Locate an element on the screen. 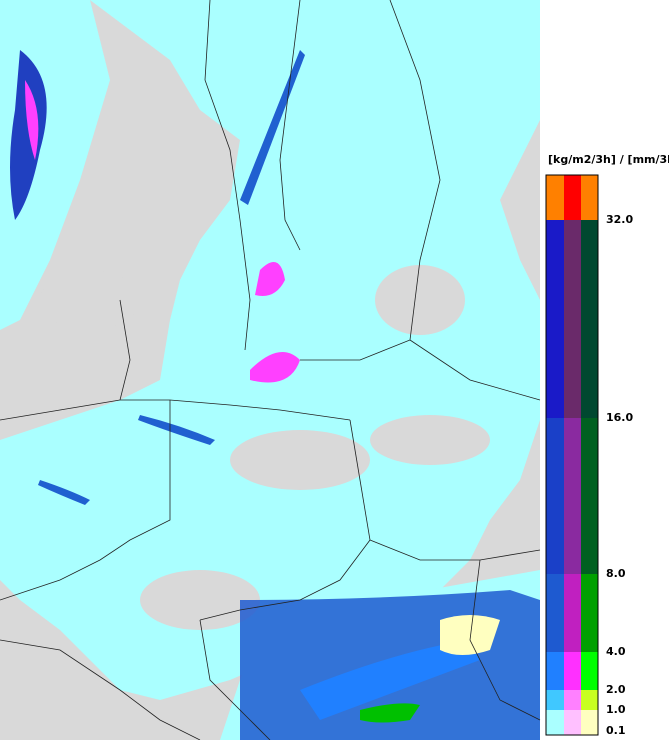 The height and width of the screenshot is (740, 669). legend-level: 2.0 is located at coordinates (616, 689).